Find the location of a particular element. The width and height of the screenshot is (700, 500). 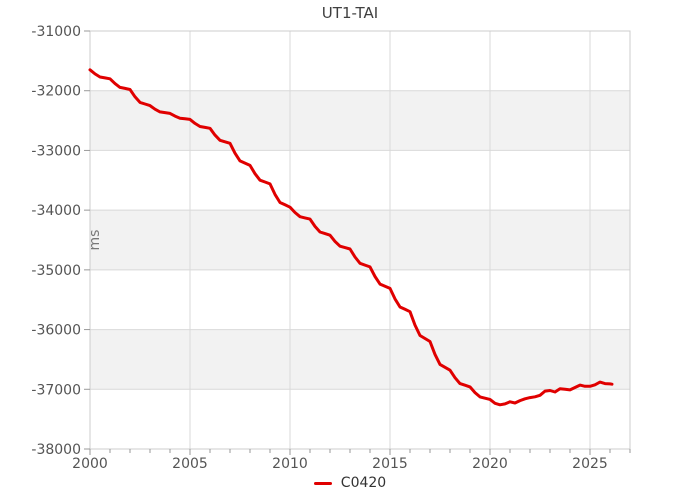

x-tick-label: 2015 is located at coordinates (390, 464).